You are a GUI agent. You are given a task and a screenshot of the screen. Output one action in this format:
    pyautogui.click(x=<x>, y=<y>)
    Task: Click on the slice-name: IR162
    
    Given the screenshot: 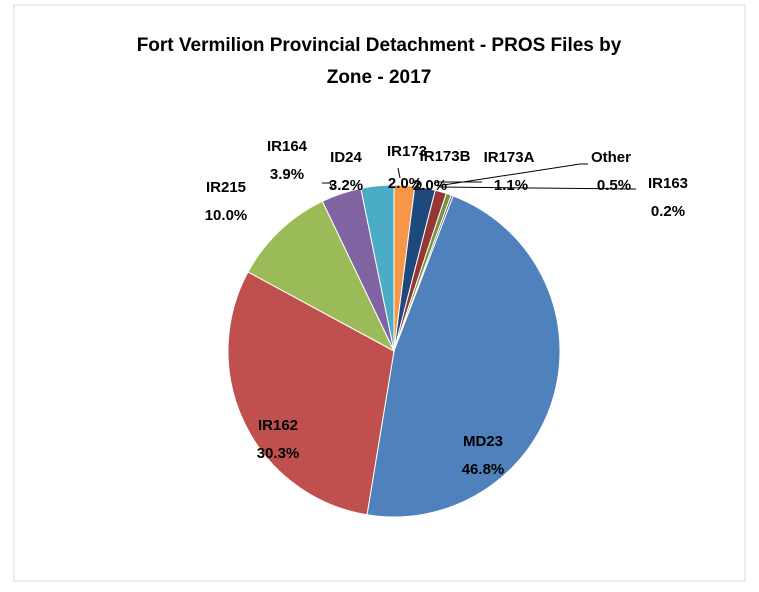 What is the action you would take?
    pyautogui.click(x=278, y=425)
    